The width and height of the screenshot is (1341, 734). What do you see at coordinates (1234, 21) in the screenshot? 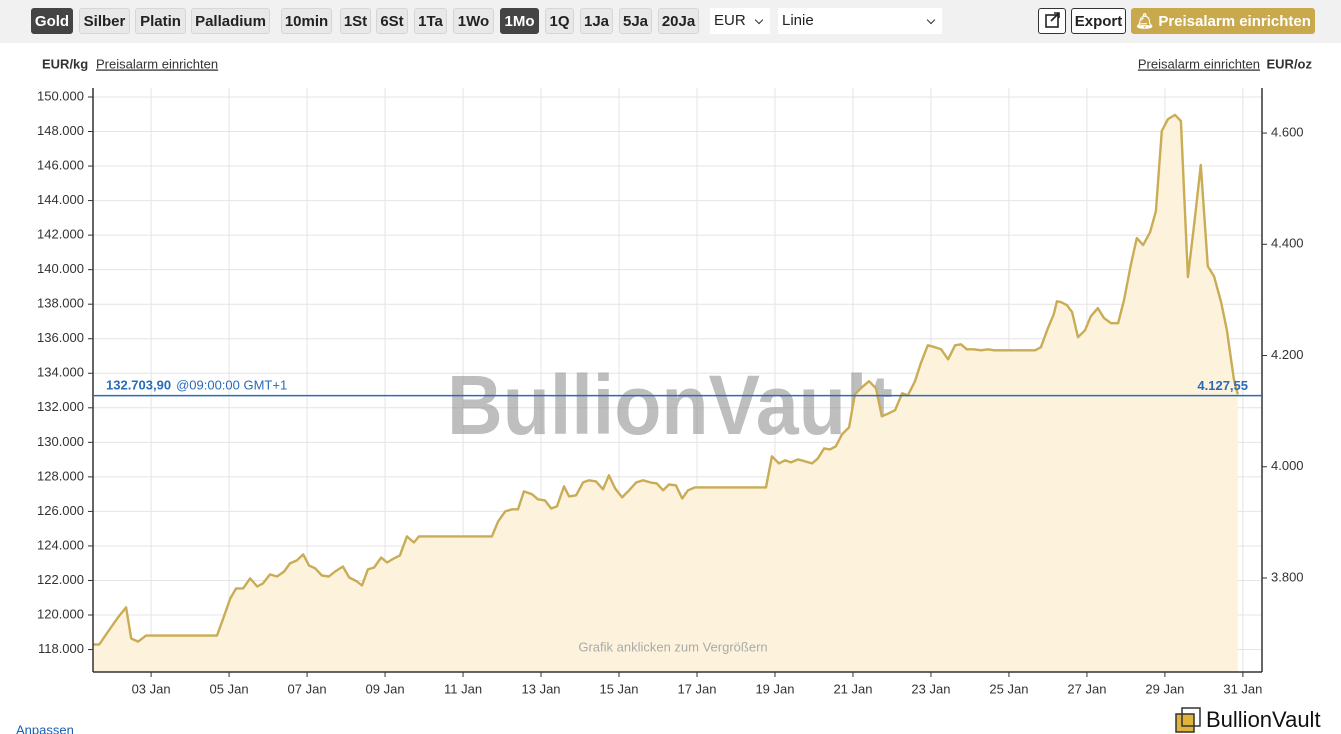
I see `alarm-label: Preisalarm einrichten` at bounding box center [1234, 21].